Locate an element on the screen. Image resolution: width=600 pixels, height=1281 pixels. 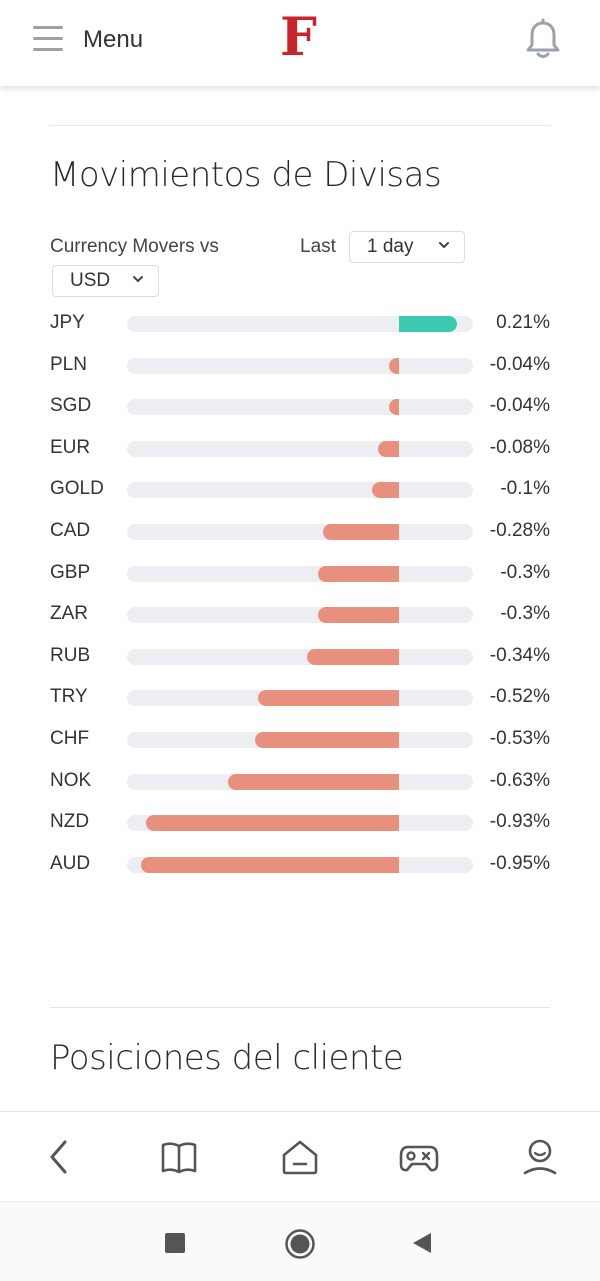
currency-row-zar: ZAR -0.3% is located at coordinates (300, 614).